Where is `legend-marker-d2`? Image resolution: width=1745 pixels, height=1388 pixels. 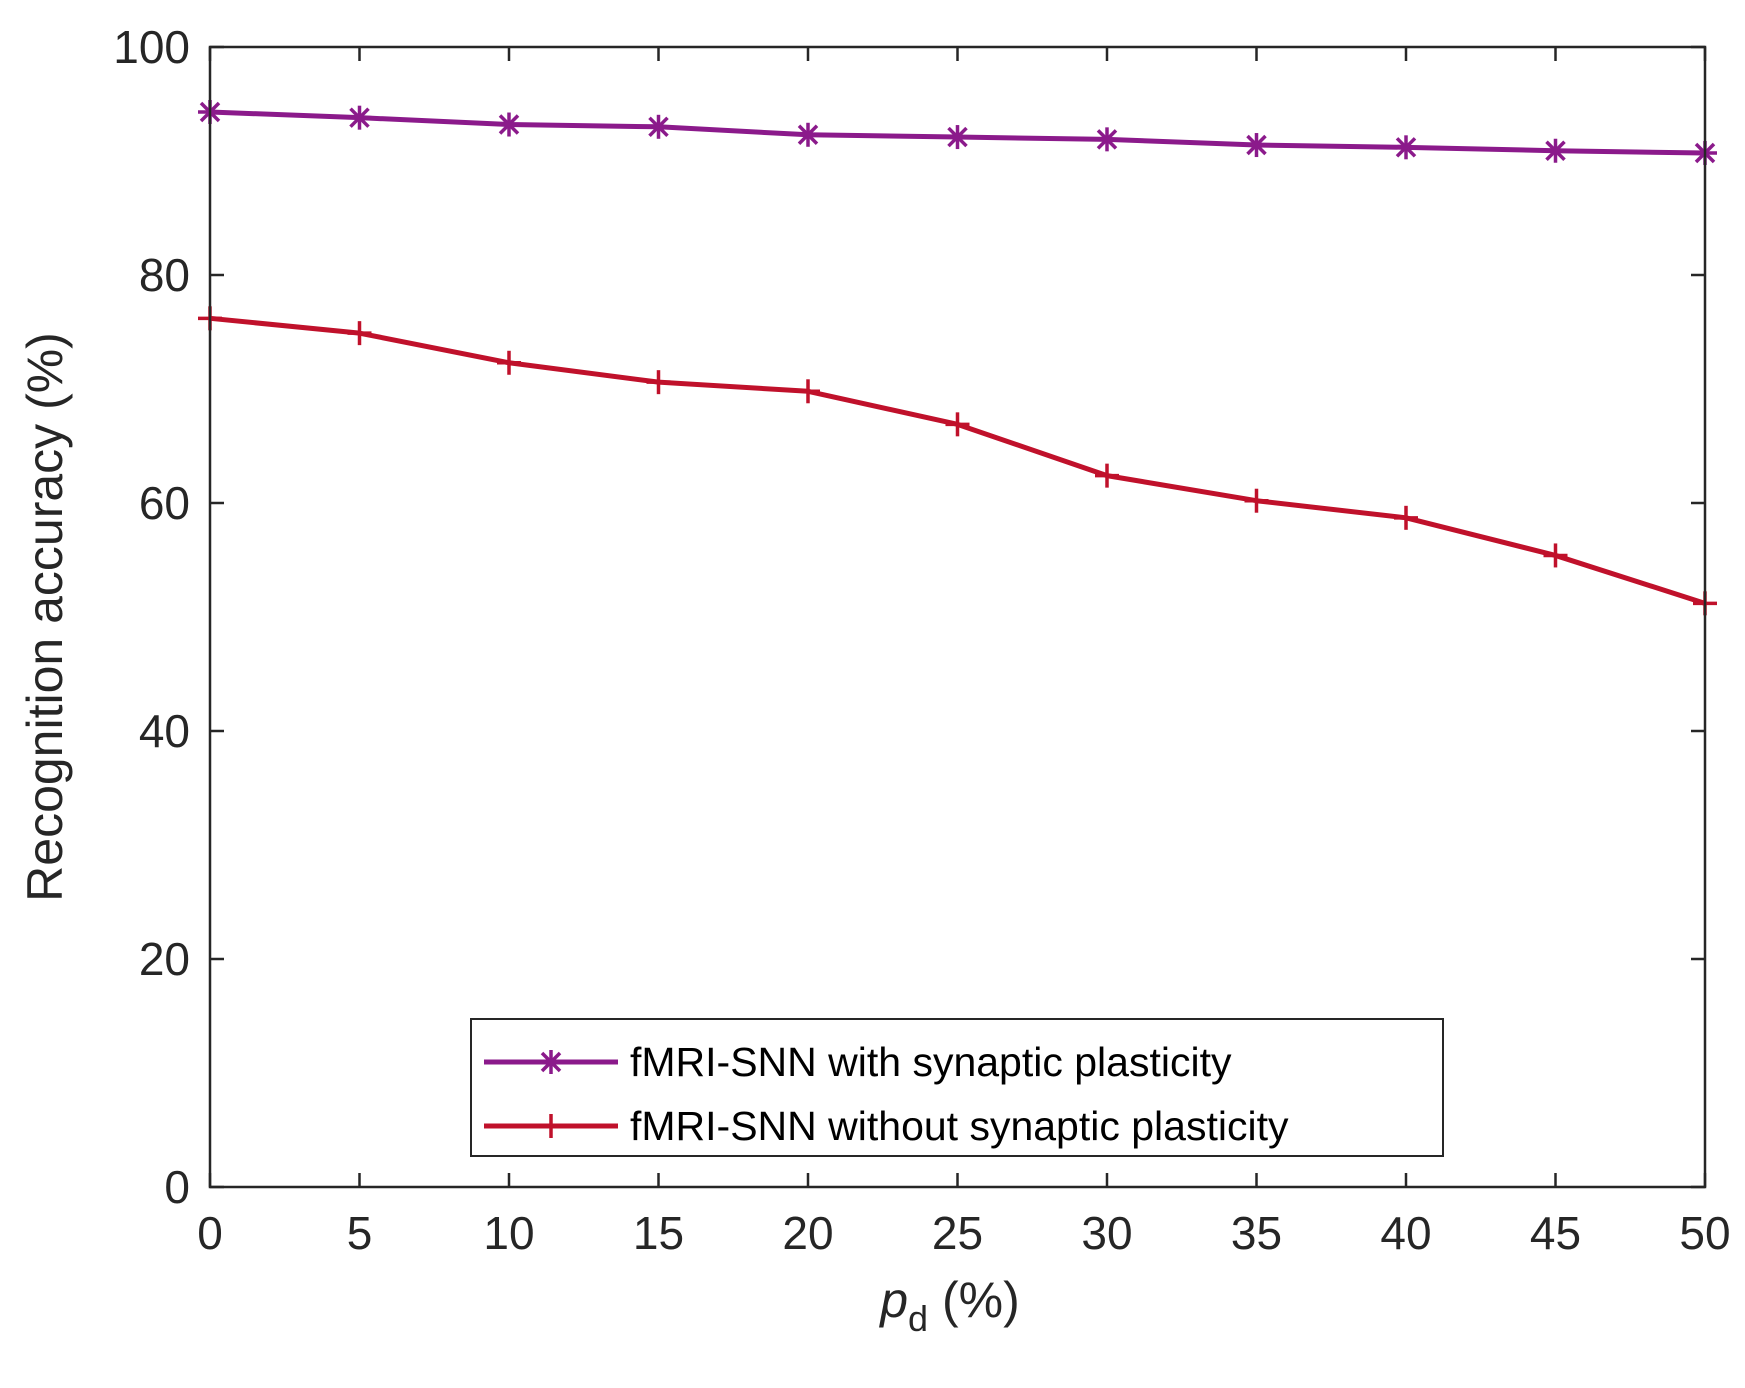 legend-marker-d2 is located at coordinates (551, 1062).